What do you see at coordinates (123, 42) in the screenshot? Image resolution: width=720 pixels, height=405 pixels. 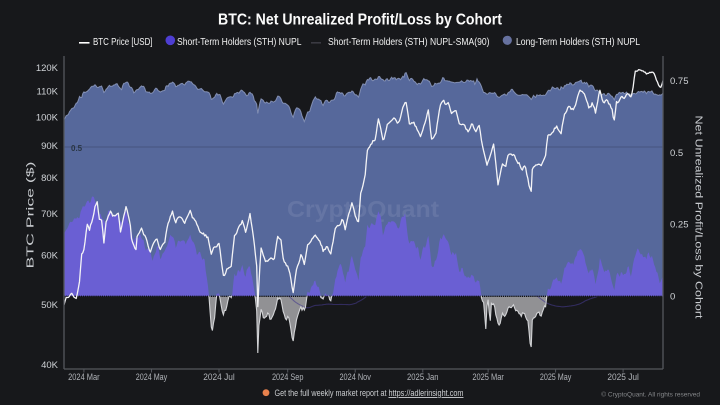 I see `svg-text: BTC Price [USD]` at bounding box center [123, 42].